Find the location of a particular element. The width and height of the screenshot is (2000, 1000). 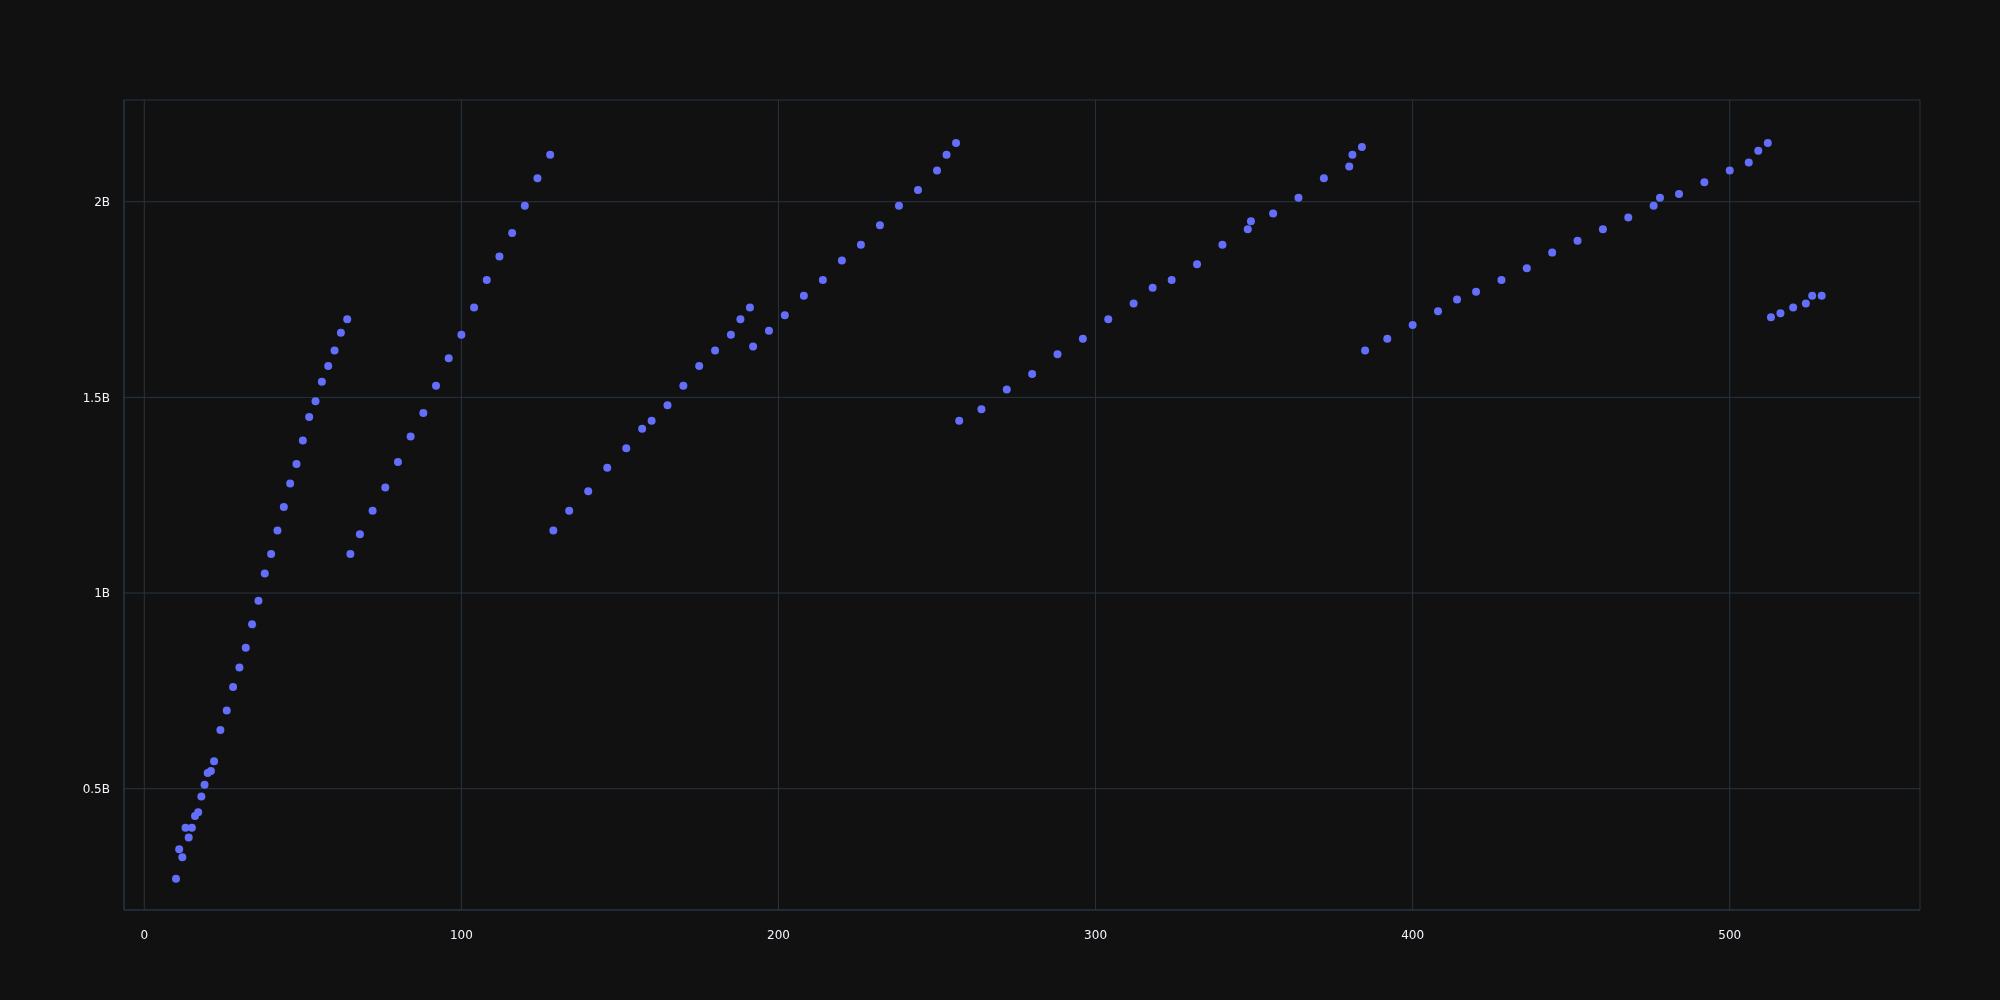

y-tick-label: 1B is located at coordinates (102, 593).